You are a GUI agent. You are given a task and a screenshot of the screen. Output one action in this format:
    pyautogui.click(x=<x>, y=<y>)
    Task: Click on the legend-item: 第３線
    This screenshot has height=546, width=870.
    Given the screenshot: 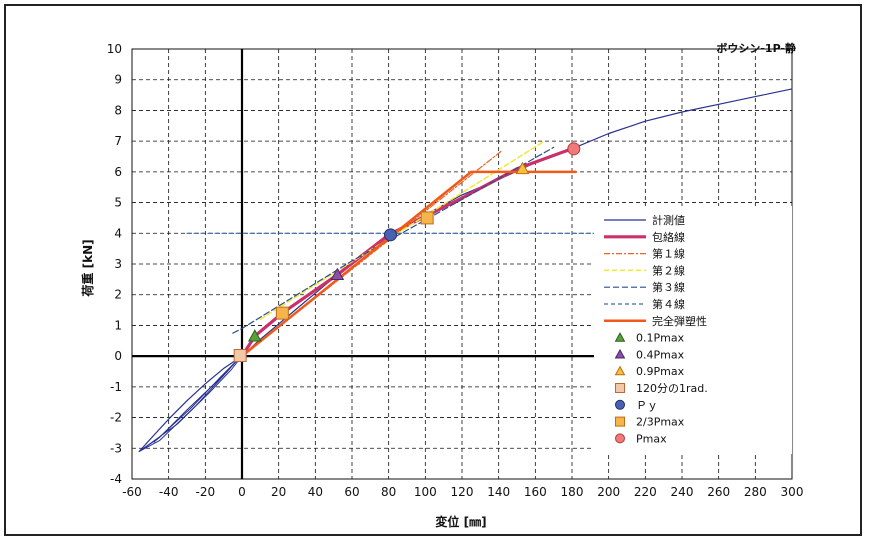 What is the action you would take?
    pyautogui.click(x=668, y=287)
    